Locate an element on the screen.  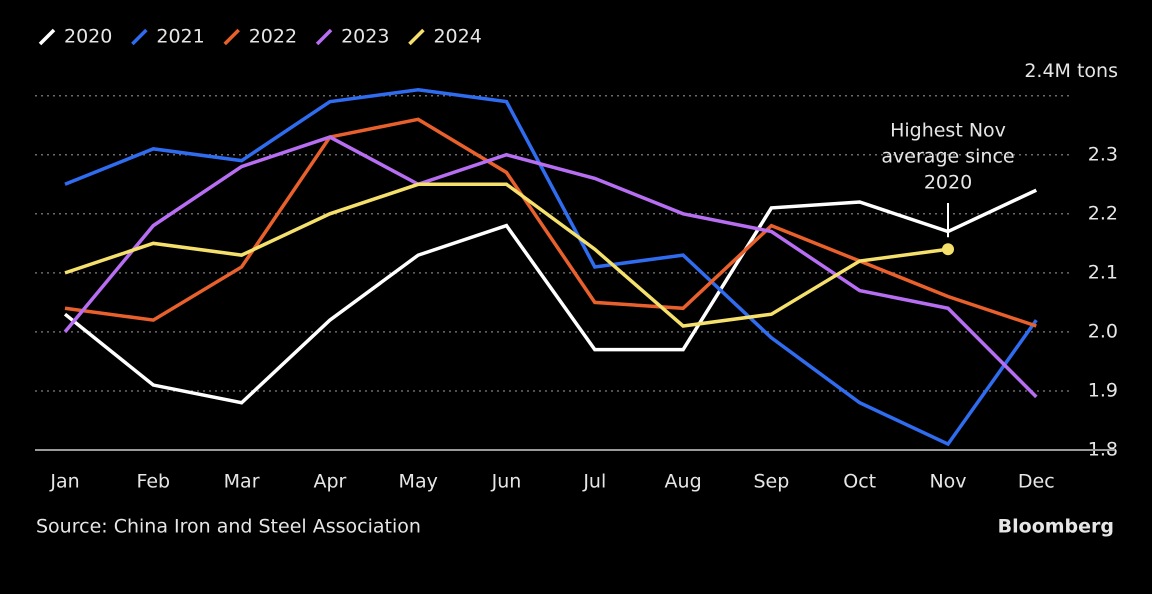
y-tick-label: 2.2 is located at coordinates (1103, 213).